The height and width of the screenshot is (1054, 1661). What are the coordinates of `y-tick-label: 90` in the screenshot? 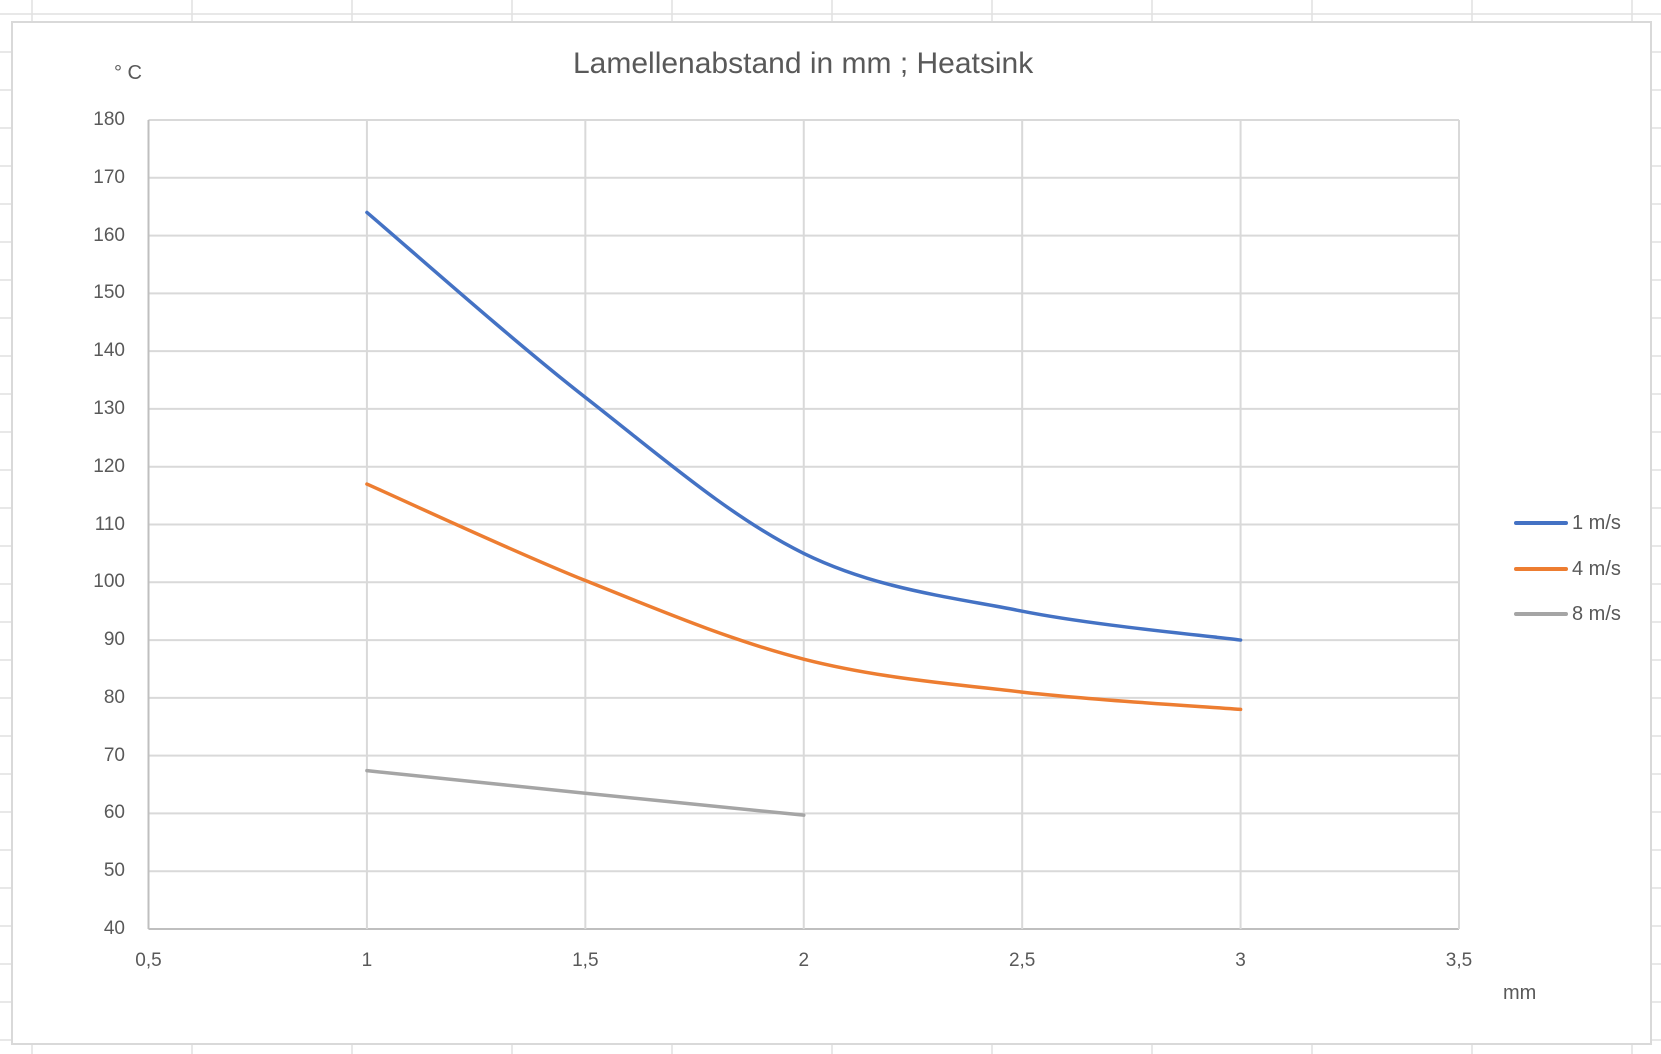 It's located at (114, 640).